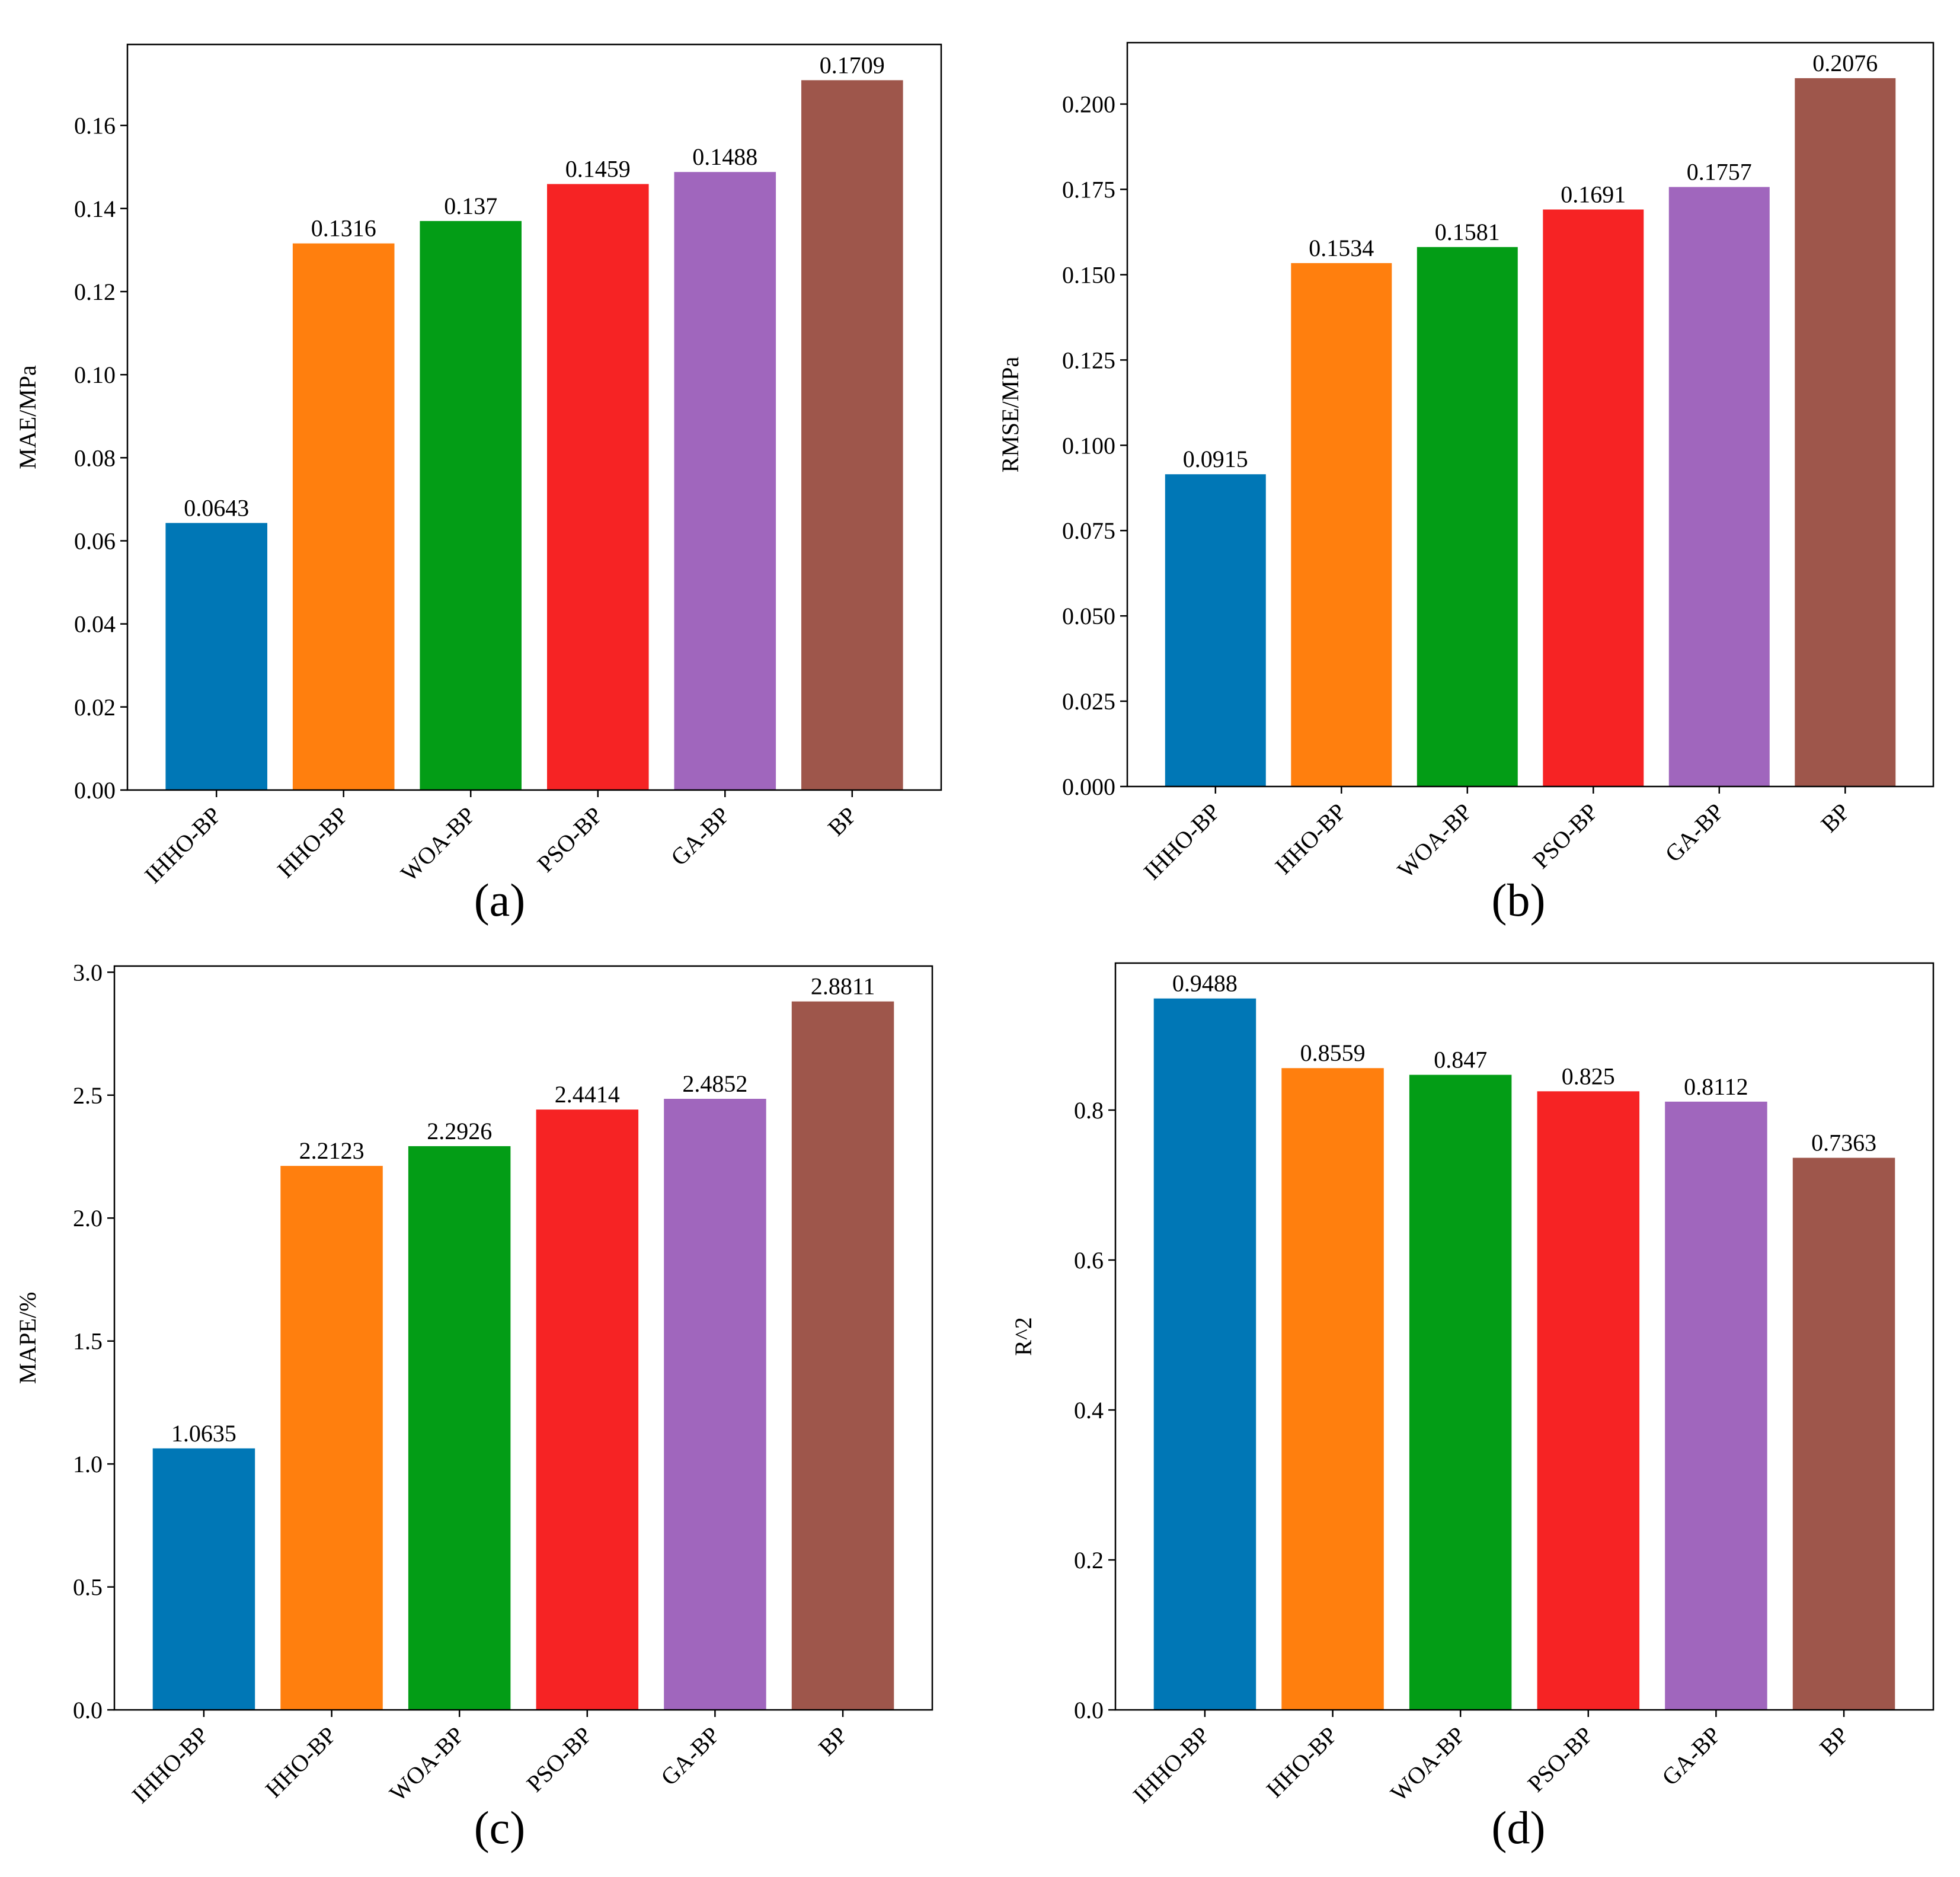  Describe the element at coordinates (95, 624) in the screenshot. I see `y-tick-label: 0.04` at that location.